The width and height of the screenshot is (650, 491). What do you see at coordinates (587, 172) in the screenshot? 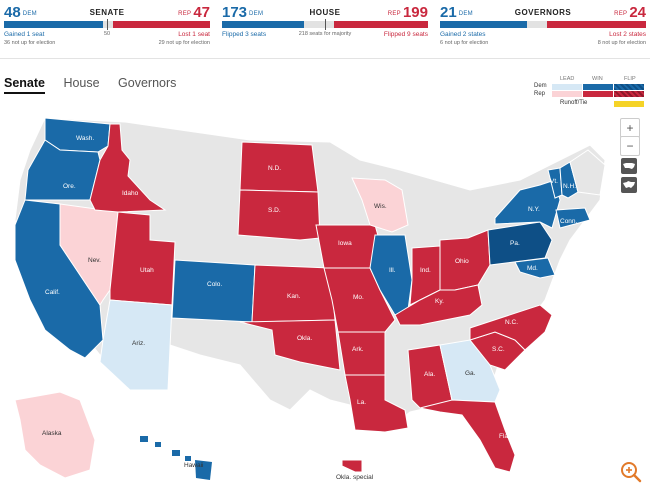
I see `state-maine` at bounding box center [587, 172].